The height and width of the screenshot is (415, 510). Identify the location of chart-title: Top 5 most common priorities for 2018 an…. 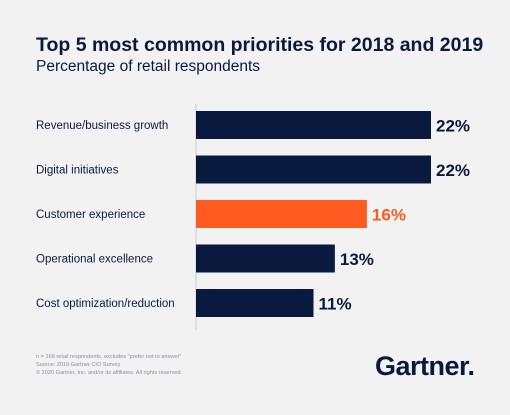
(260, 45).